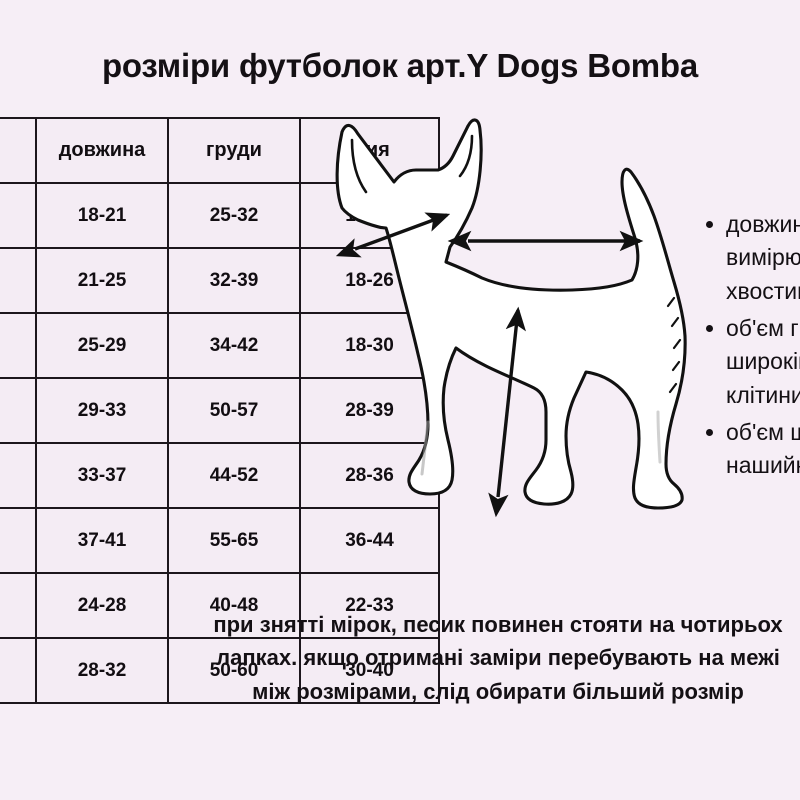 This screenshot has width=800, height=800. I want to click on cell-length: 24-28, so click(102, 605).